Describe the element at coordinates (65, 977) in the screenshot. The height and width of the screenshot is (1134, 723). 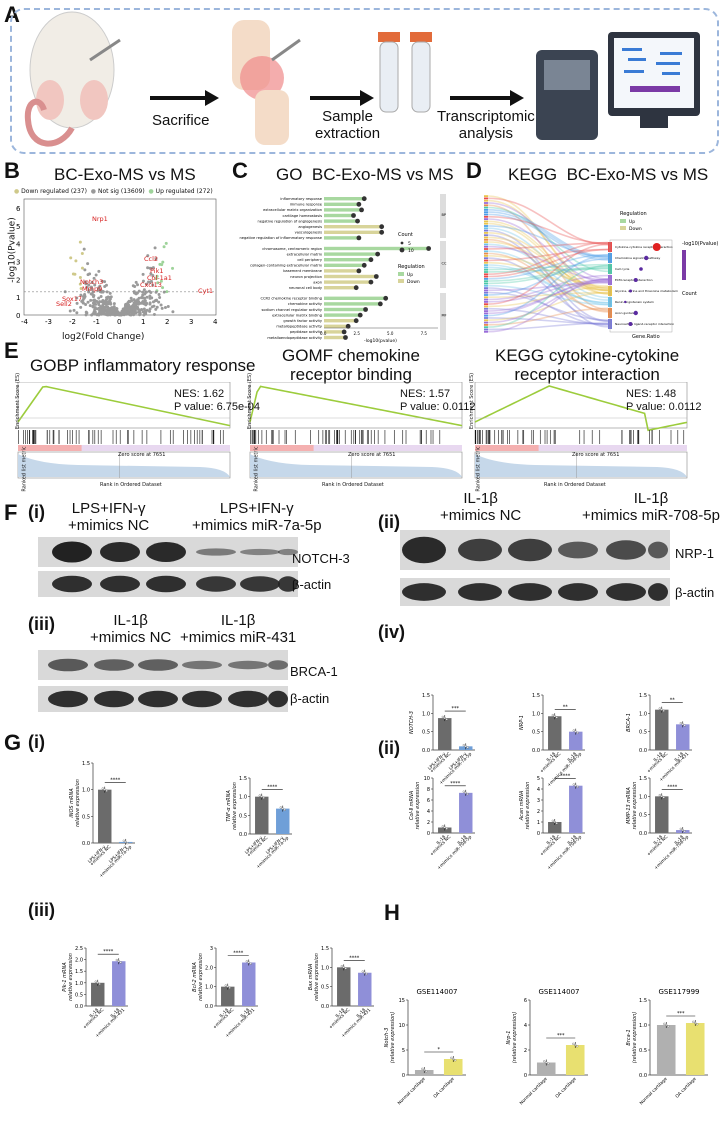
I see `bar-y-label: Pik-1 mRNA` at that location.